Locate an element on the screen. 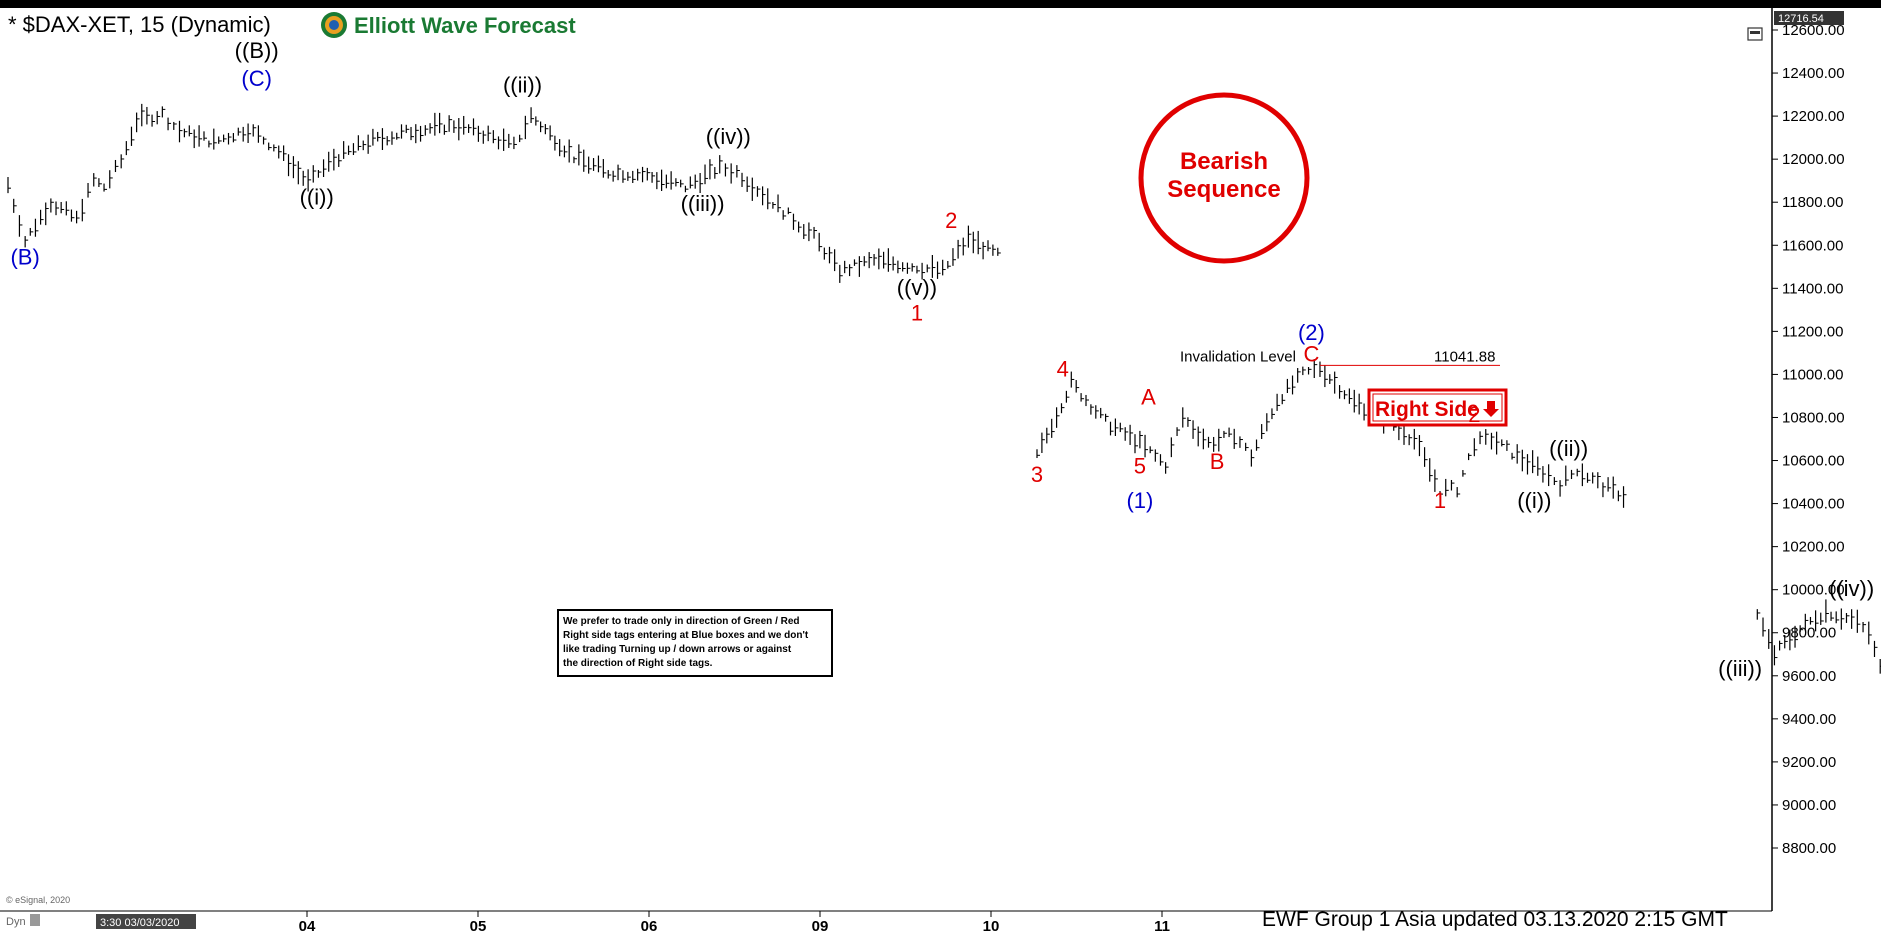 The width and height of the screenshot is (1881, 941). invalidation-label: Invalidation Level is located at coordinates (1238, 356).